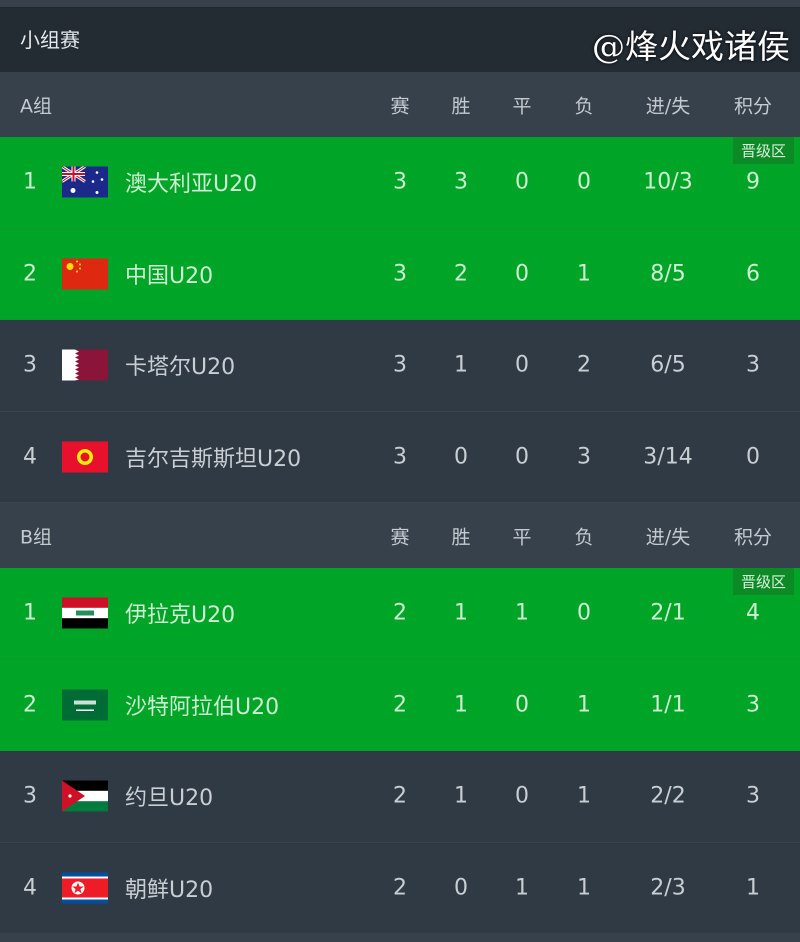 The width and height of the screenshot is (800, 942). I want to click on group-name: B组, so click(36, 537).